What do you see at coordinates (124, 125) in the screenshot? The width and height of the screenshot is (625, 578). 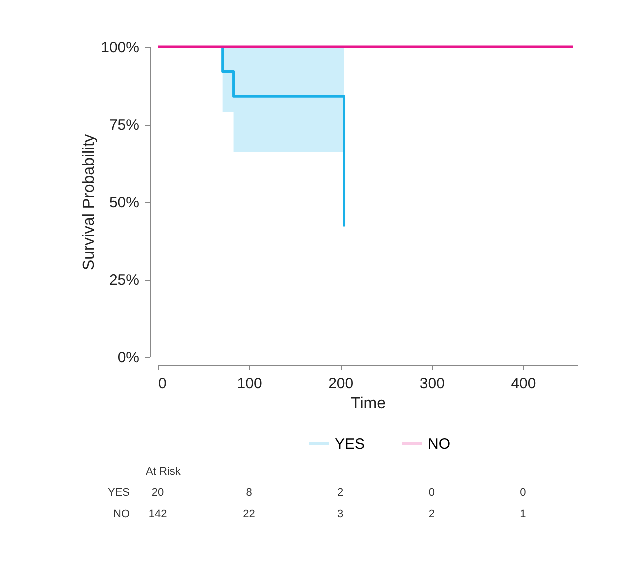 I see `y-tick-label: 75%` at bounding box center [124, 125].